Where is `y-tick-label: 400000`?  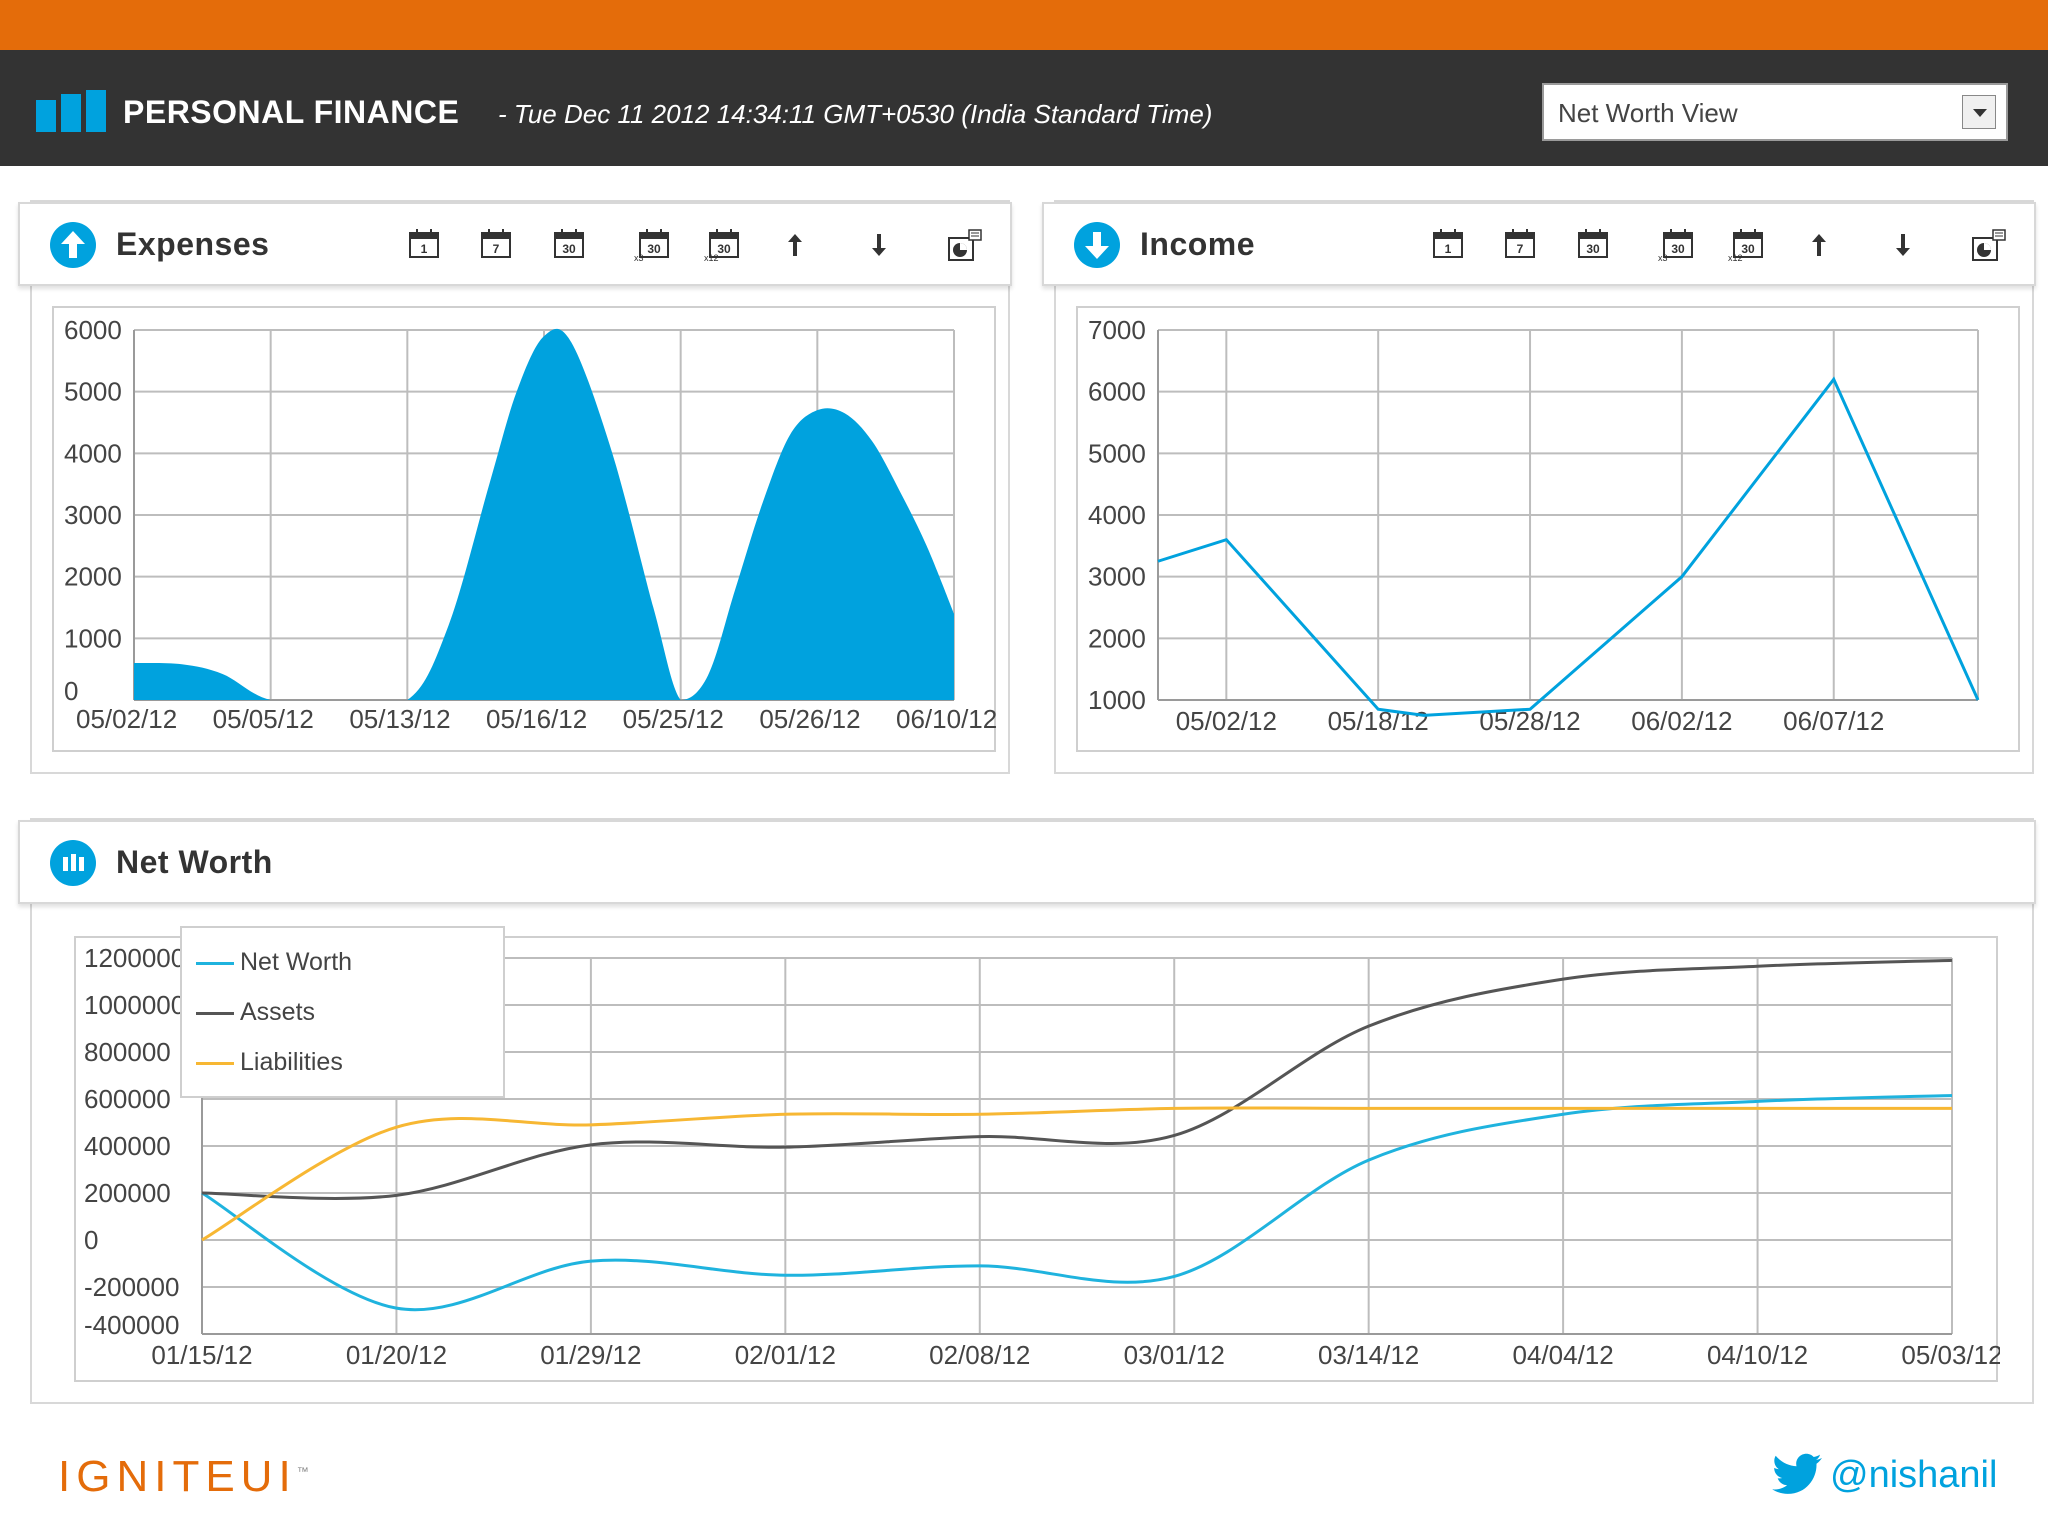
y-tick-label: 400000 is located at coordinates (127, 1146).